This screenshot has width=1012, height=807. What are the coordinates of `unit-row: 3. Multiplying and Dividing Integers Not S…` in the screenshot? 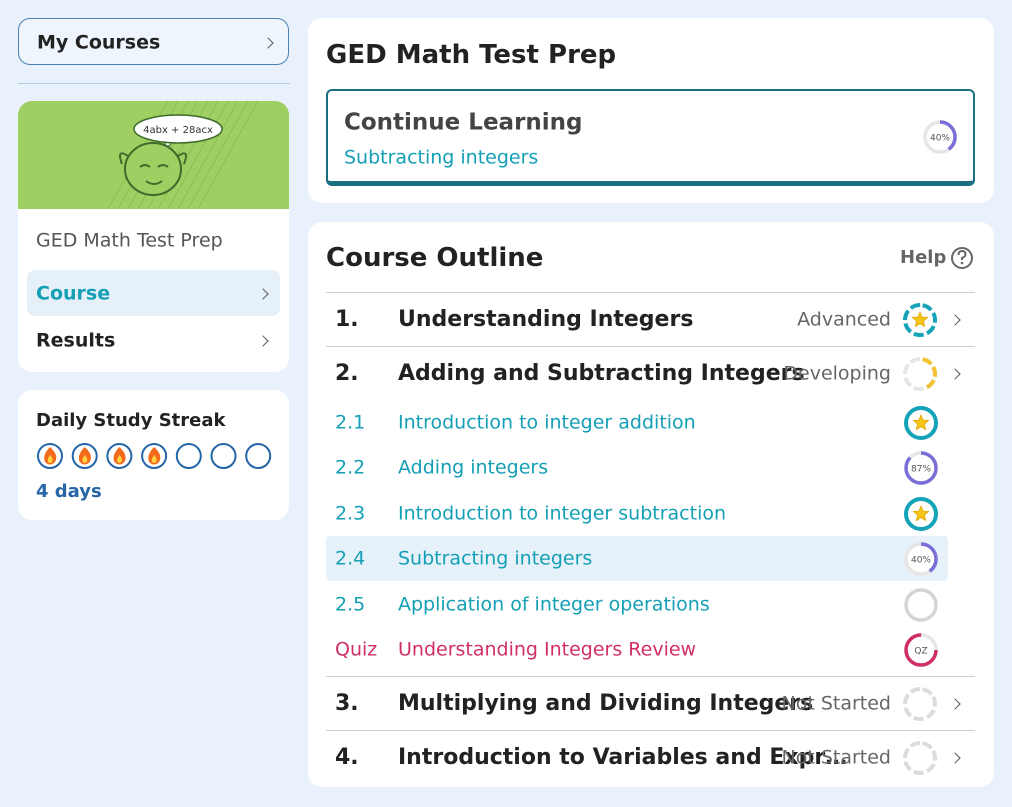 It's located at (650, 703).